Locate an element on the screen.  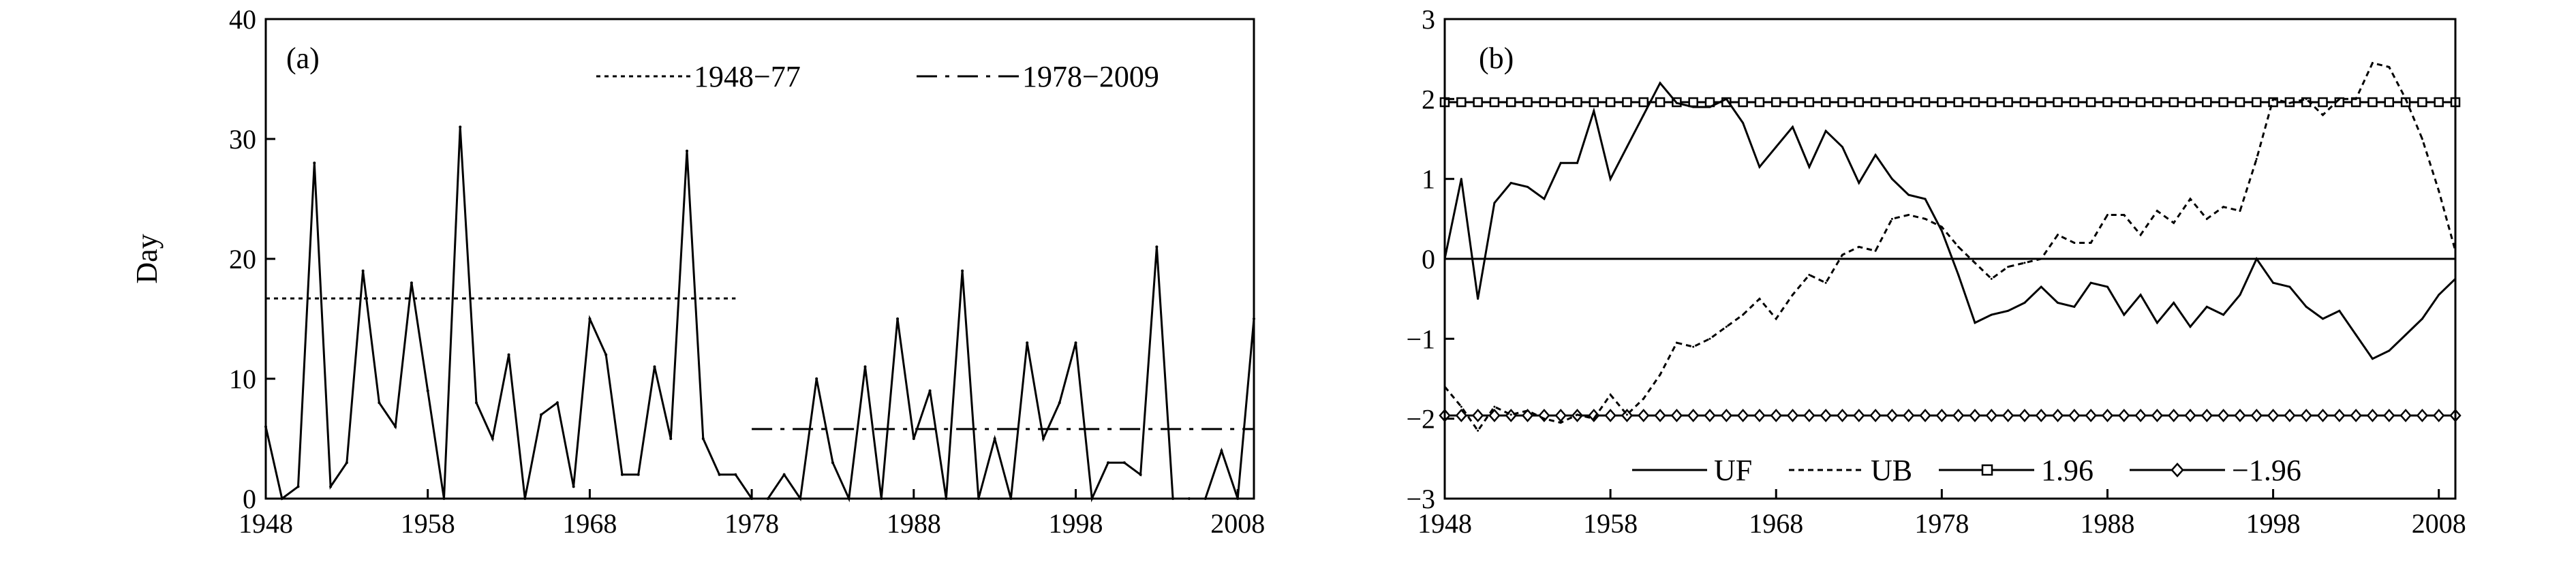
x-tick-label: 1968 is located at coordinates (589, 523).